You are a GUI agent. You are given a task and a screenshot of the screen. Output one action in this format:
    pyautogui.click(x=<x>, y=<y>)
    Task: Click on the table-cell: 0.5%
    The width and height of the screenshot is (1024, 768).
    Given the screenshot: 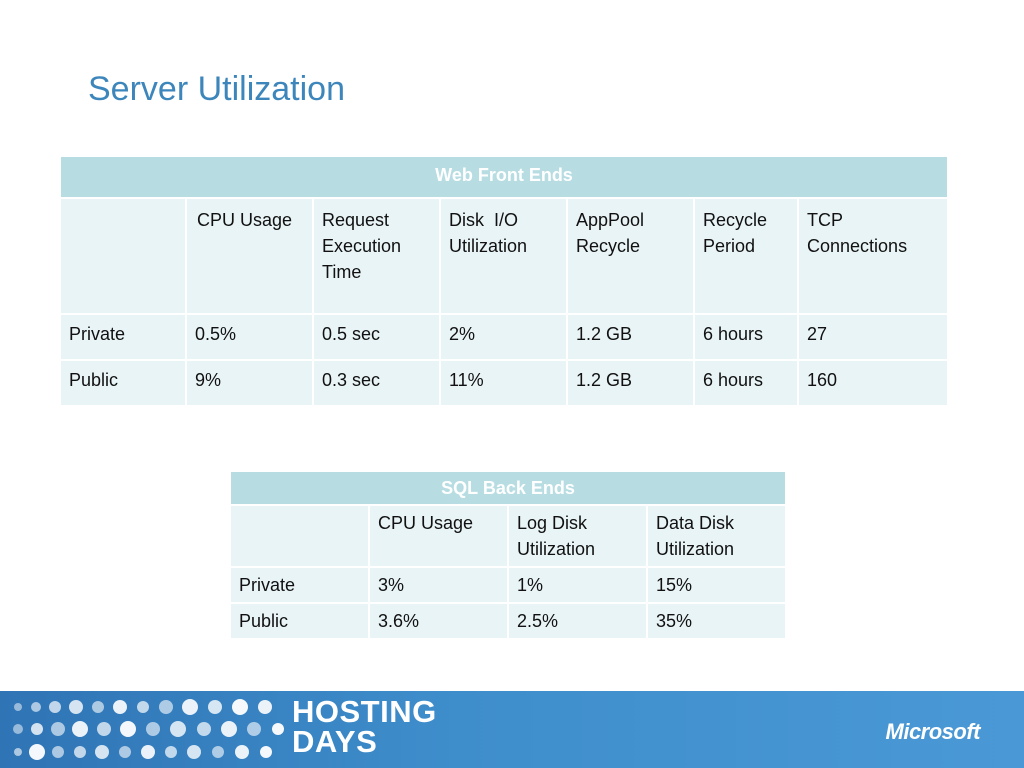 What is the action you would take?
    pyautogui.click(x=249, y=337)
    